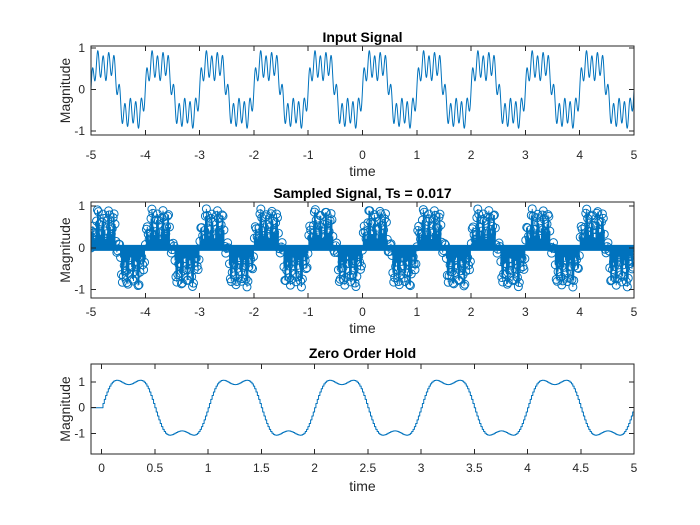 Image resolution: width=700 pixels, height=525 pixels. What do you see at coordinates (474, 468) in the screenshot?
I see `x-tick-label: 3.5` at bounding box center [474, 468].